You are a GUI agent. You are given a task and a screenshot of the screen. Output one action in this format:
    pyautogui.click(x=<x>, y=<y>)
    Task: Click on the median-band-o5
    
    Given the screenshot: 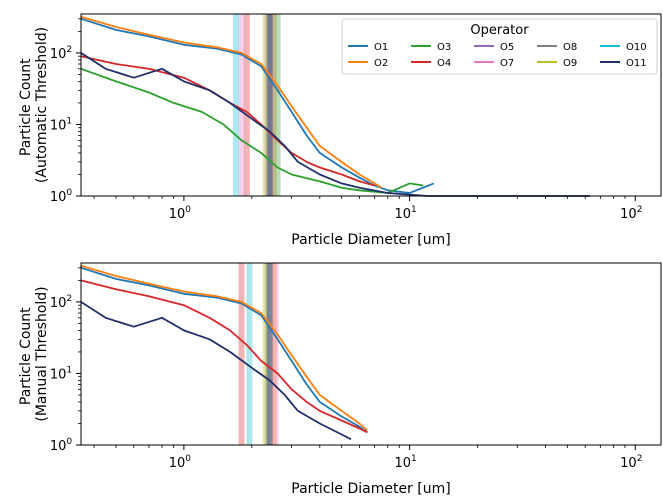 What is the action you would take?
    pyautogui.click(x=267, y=105)
    